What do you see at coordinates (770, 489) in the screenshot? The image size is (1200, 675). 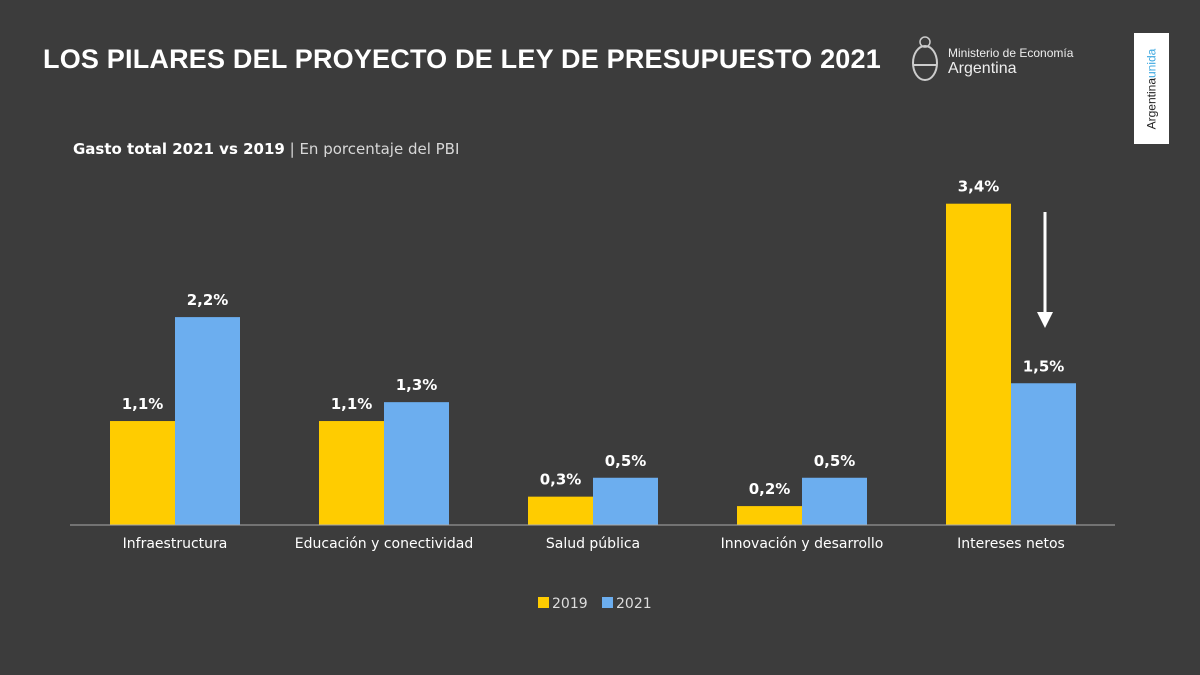 I see `data-label: 0,2%` at bounding box center [770, 489].